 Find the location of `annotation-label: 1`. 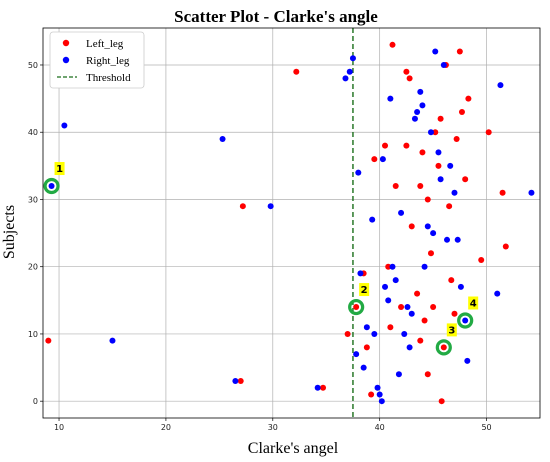

annotation-label: 1 is located at coordinates (59, 169).